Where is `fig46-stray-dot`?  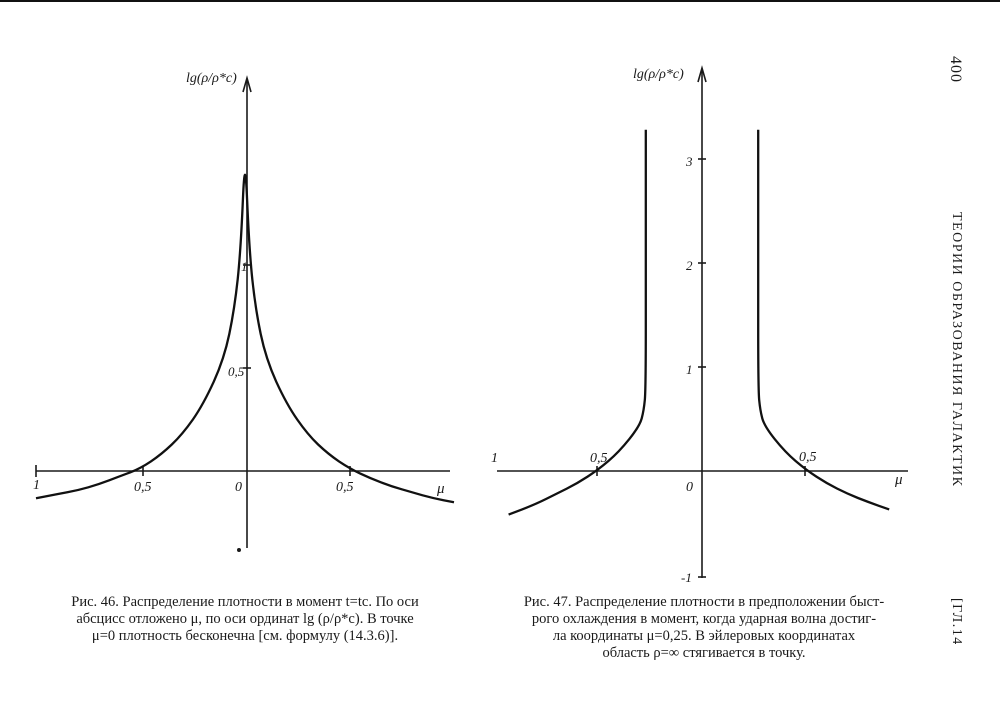
fig46-stray-dot is located at coordinates (239, 549).